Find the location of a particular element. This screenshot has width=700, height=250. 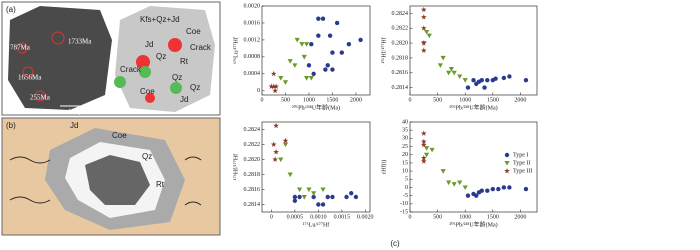

y-tick-label: 0 is located at coordinates (258, 91).